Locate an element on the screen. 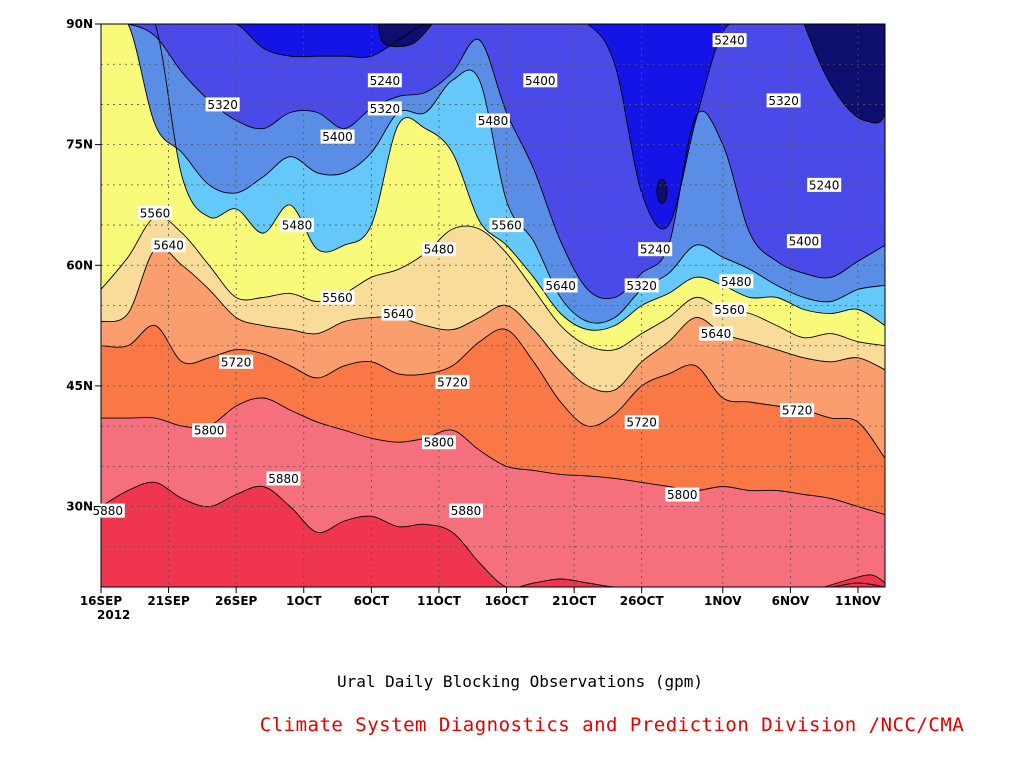  x-tick-label: 1OCT is located at coordinates (304, 601).